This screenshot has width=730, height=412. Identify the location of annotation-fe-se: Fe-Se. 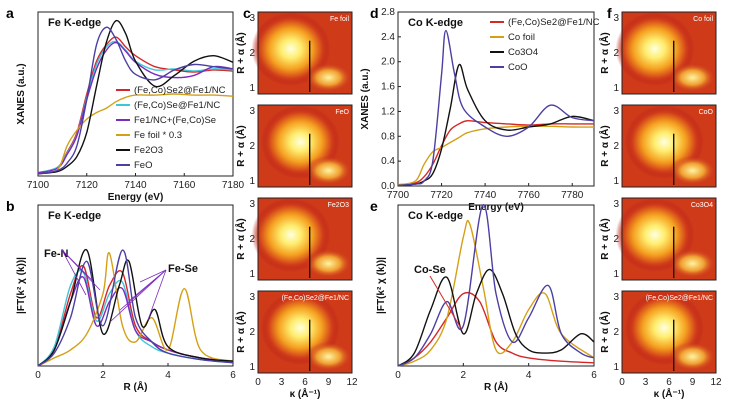
(183, 269).